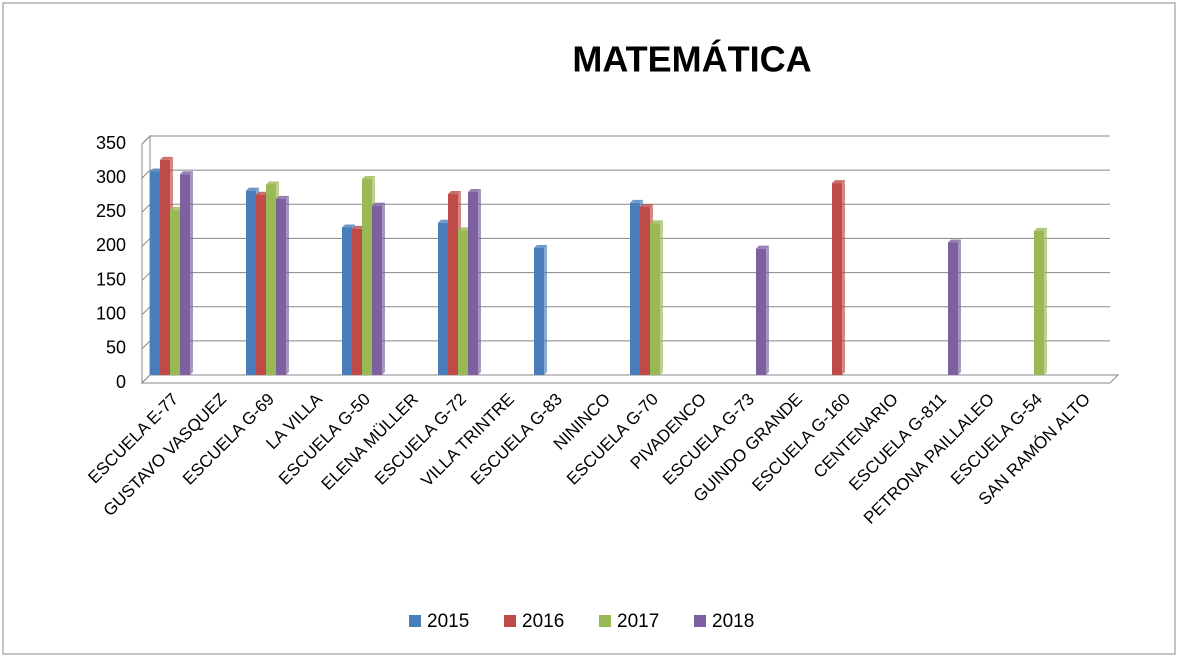  What do you see at coordinates (111, 245) in the screenshot?
I see `y-tick-label: 200` at bounding box center [111, 245].